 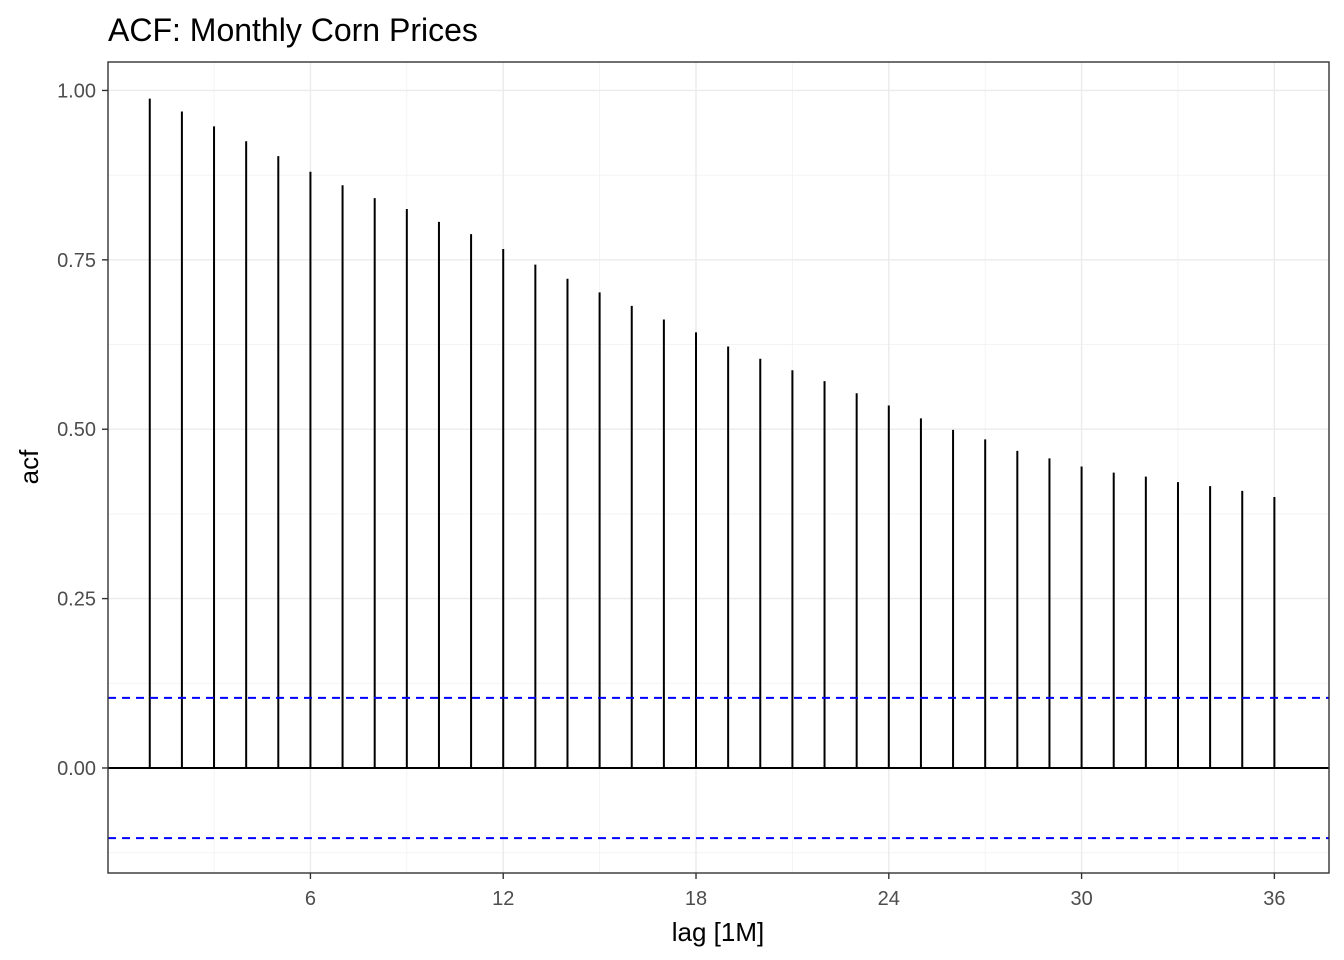 What do you see at coordinates (310, 899) in the screenshot?
I see `x-tick-label: 6` at bounding box center [310, 899].